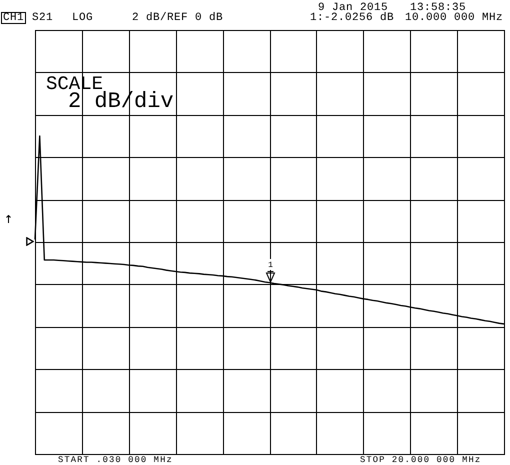  What do you see at coordinates (352, 18) in the screenshot?
I see `text: 1:-2.0256 dB` at bounding box center [352, 18].